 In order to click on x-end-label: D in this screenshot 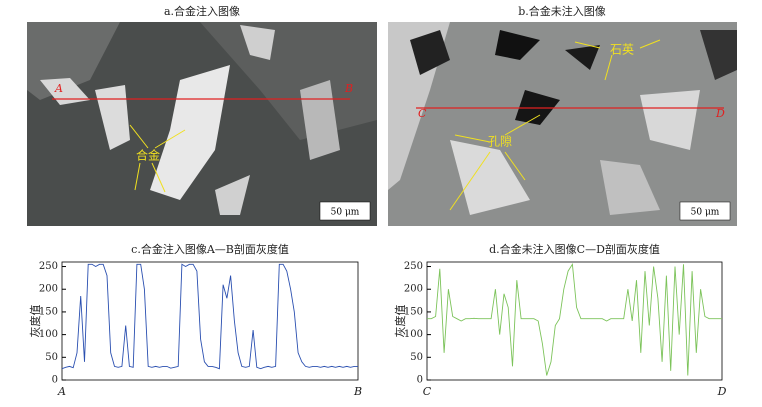, I will do `click(722, 391)`.